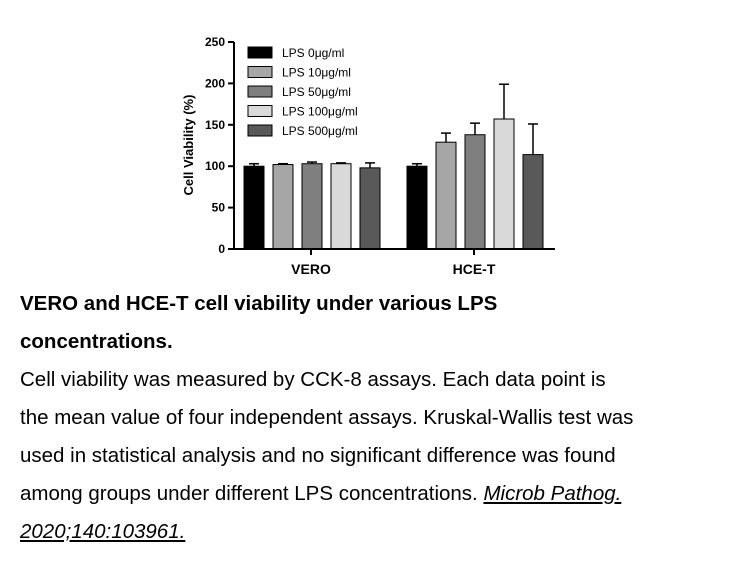 This screenshot has height=567, width=756. Describe the element at coordinates (311, 269) in the screenshot. I see `x-tick-label: VERO` at that location.